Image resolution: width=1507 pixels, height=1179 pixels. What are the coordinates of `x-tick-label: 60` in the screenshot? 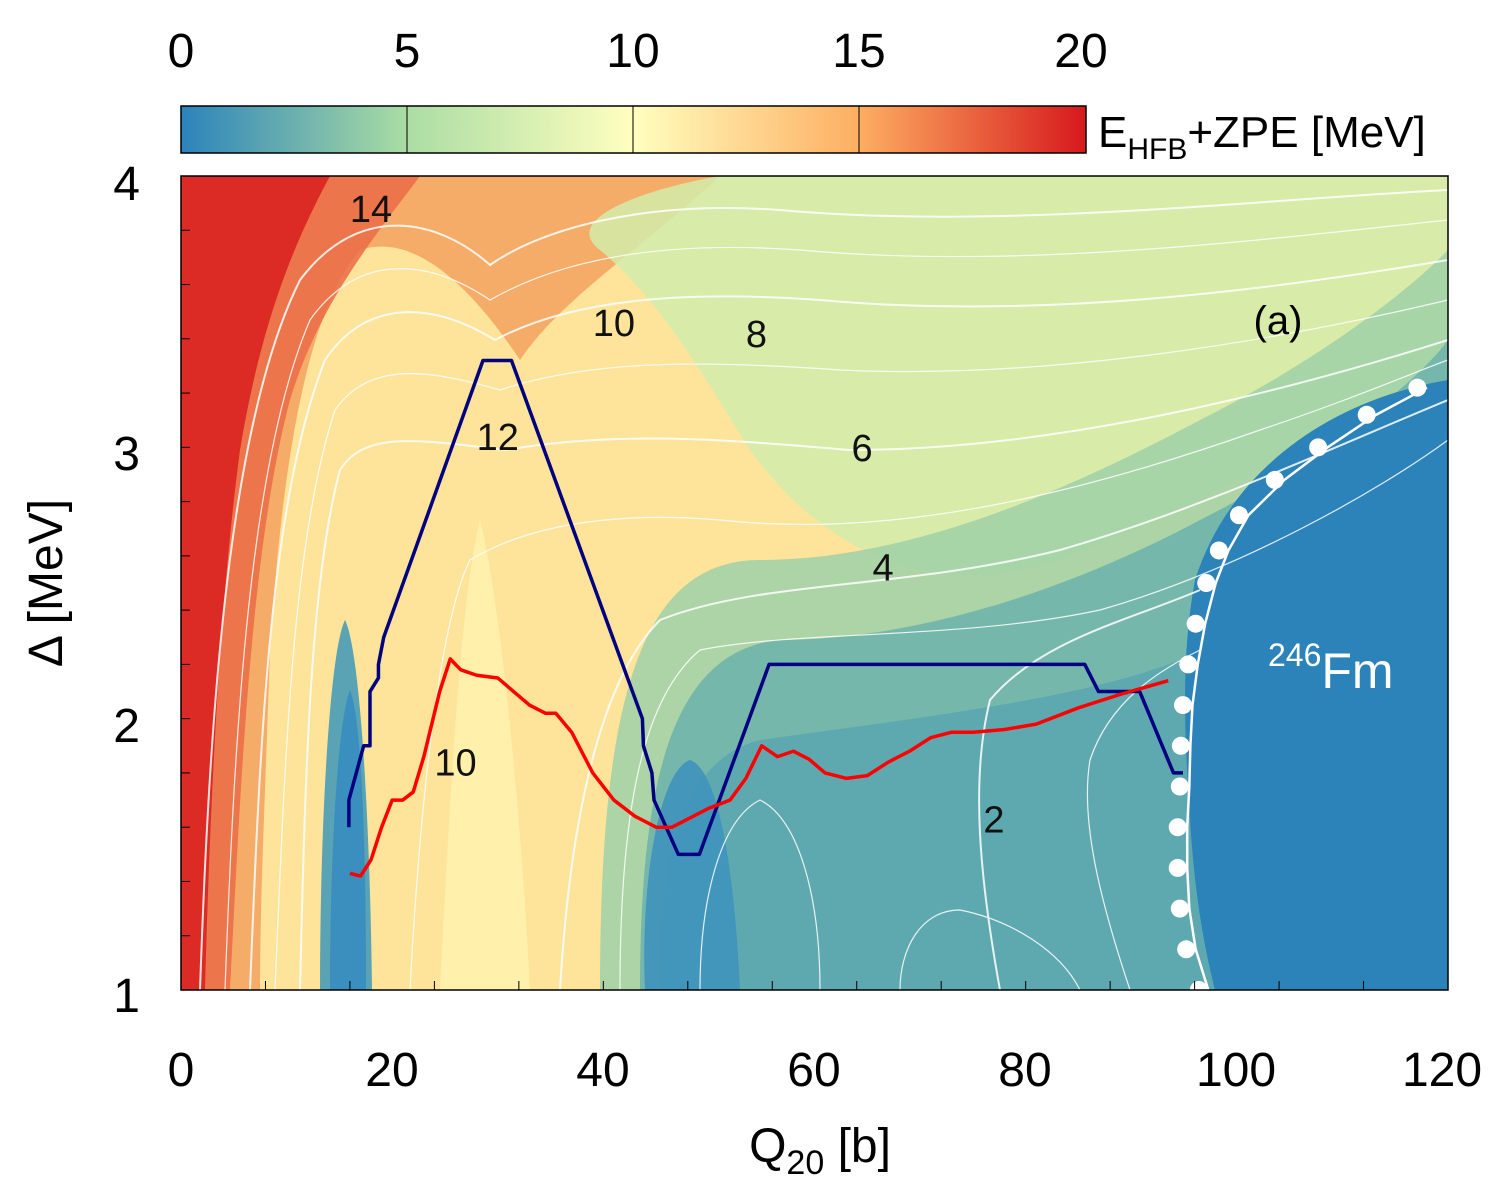 It's located at (813, 1070).